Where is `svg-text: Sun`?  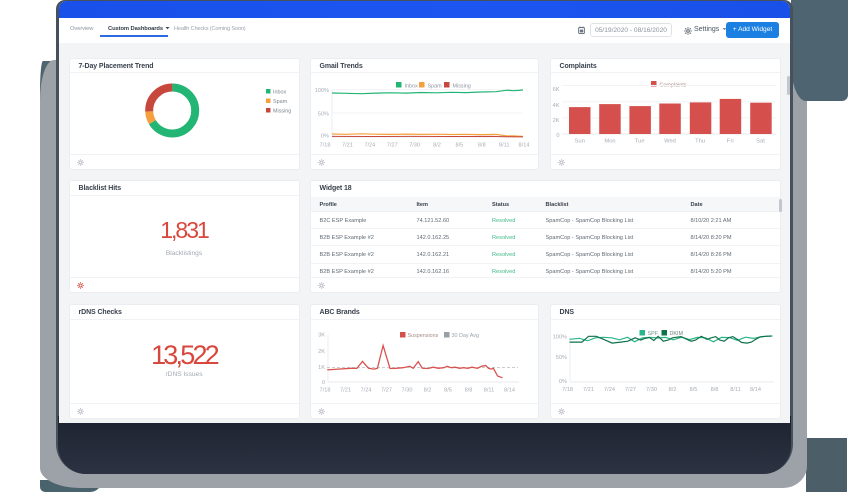 svg-text: Sun is located at coordinates (579, 141).